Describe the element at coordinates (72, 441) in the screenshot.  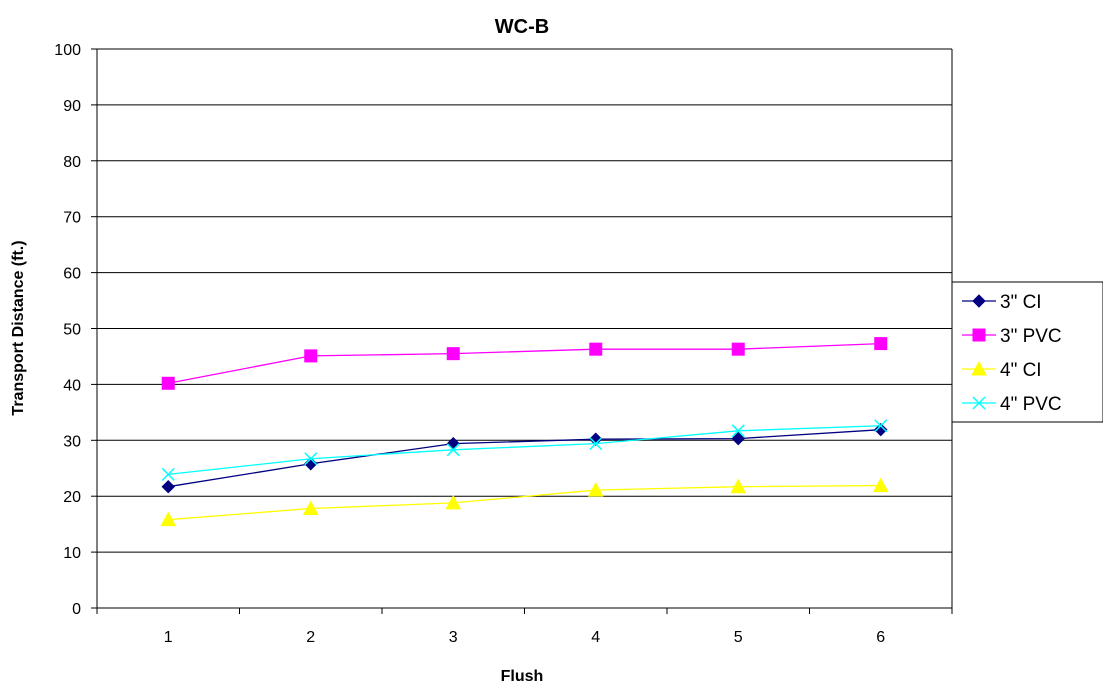
I see `y-tick-label: 30` at that location.